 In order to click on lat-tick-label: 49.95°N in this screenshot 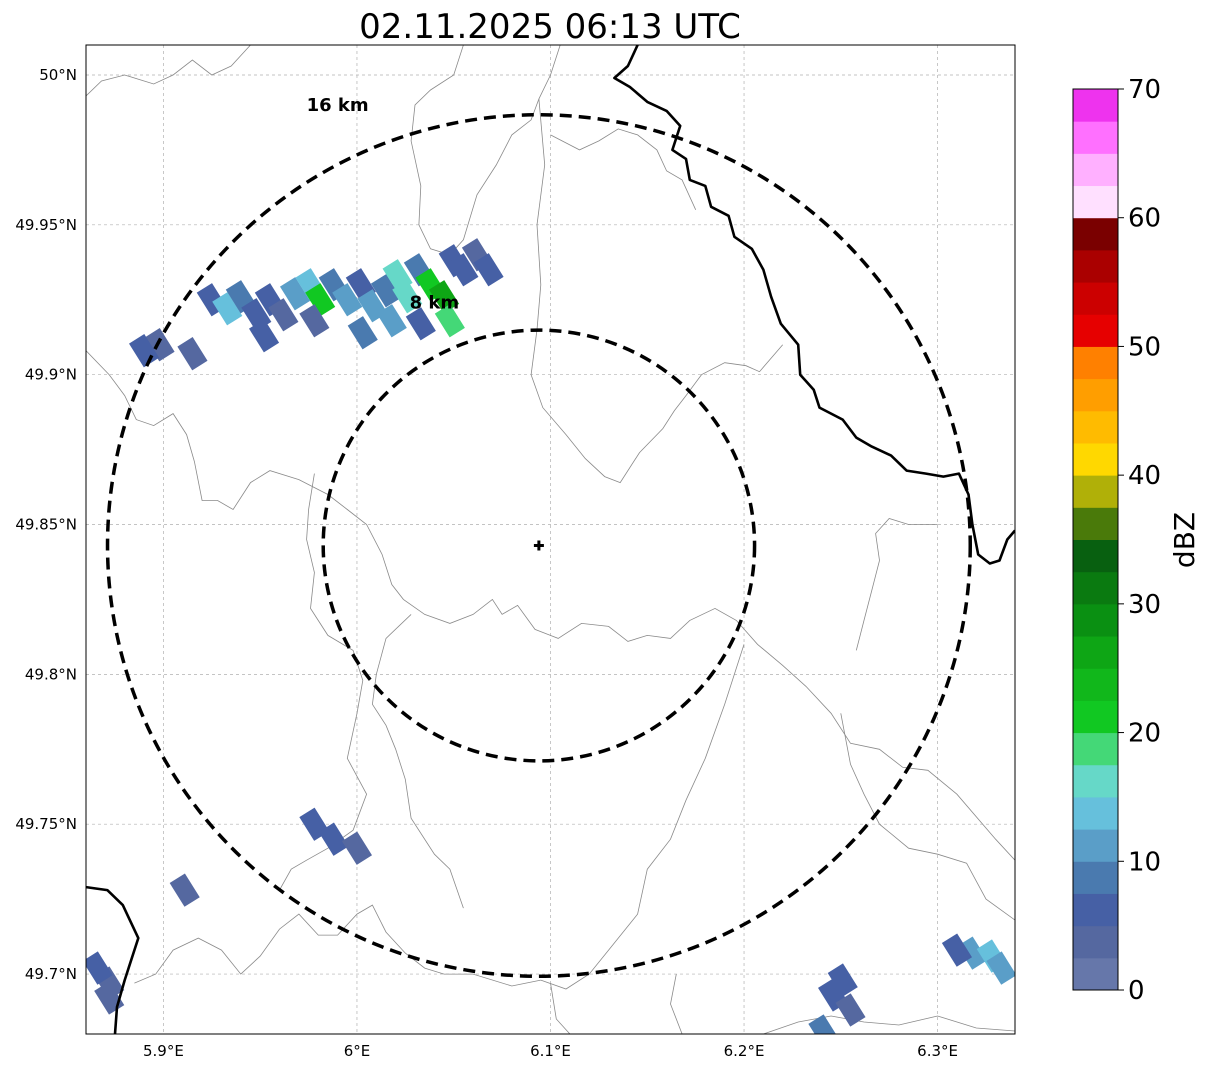, I will do `click(46, 225)`.